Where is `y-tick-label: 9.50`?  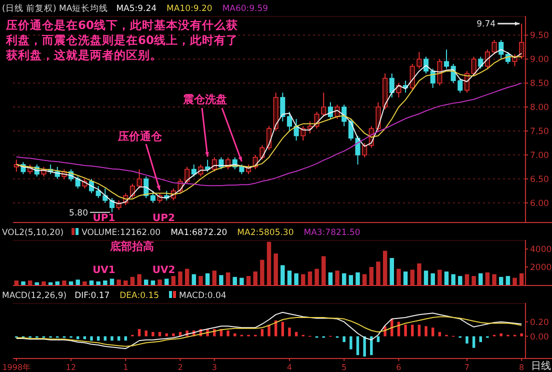 y-tick-label: 9.50 is located at coordinates (539, 36).